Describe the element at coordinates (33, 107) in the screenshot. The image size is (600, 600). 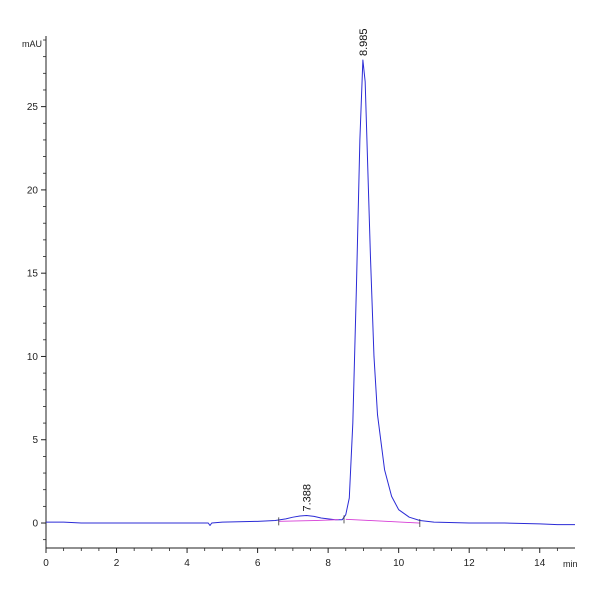
I see `y-tick-label: 25` at that location.